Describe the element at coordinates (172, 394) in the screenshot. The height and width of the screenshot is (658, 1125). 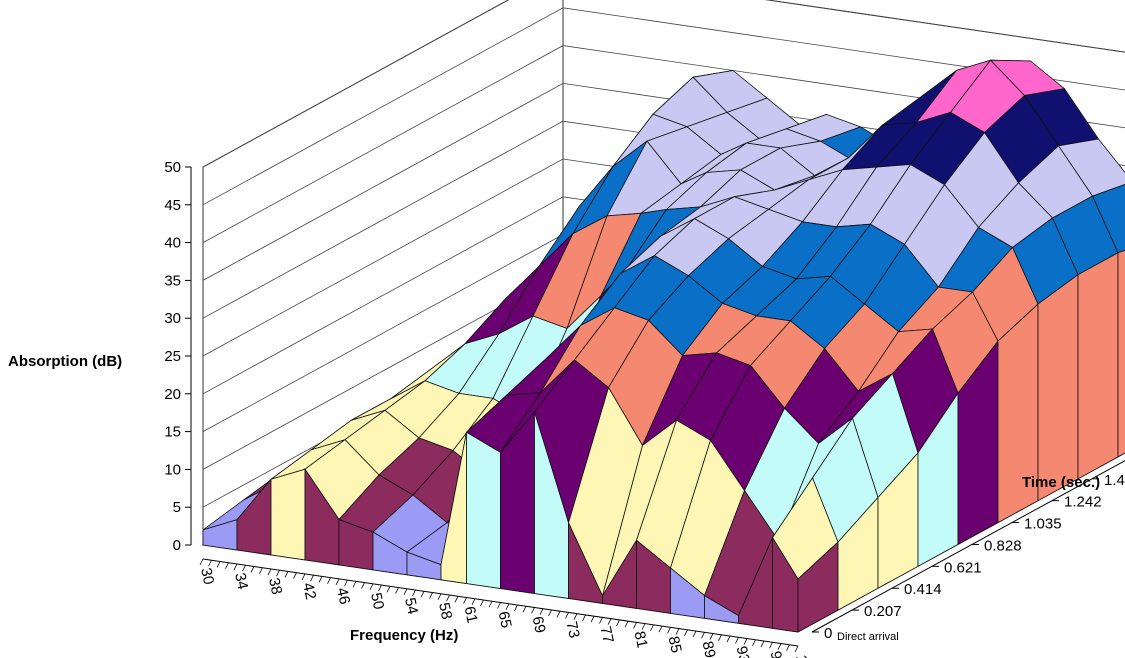
I see `z-tick-label: 20` at that location.